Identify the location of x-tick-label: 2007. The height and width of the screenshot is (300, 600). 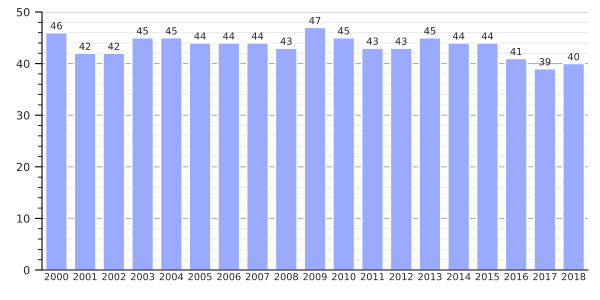
(258, 276).